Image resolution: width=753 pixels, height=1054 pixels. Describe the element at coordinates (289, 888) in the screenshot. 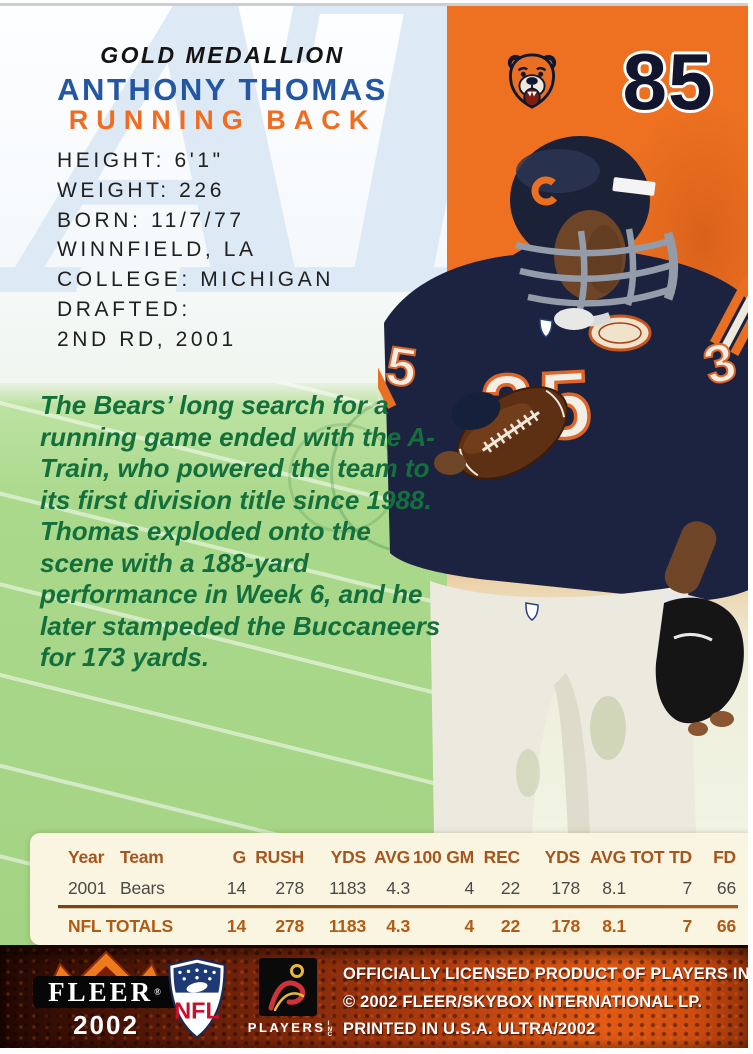

I see `stat-cell: 278` at that location.